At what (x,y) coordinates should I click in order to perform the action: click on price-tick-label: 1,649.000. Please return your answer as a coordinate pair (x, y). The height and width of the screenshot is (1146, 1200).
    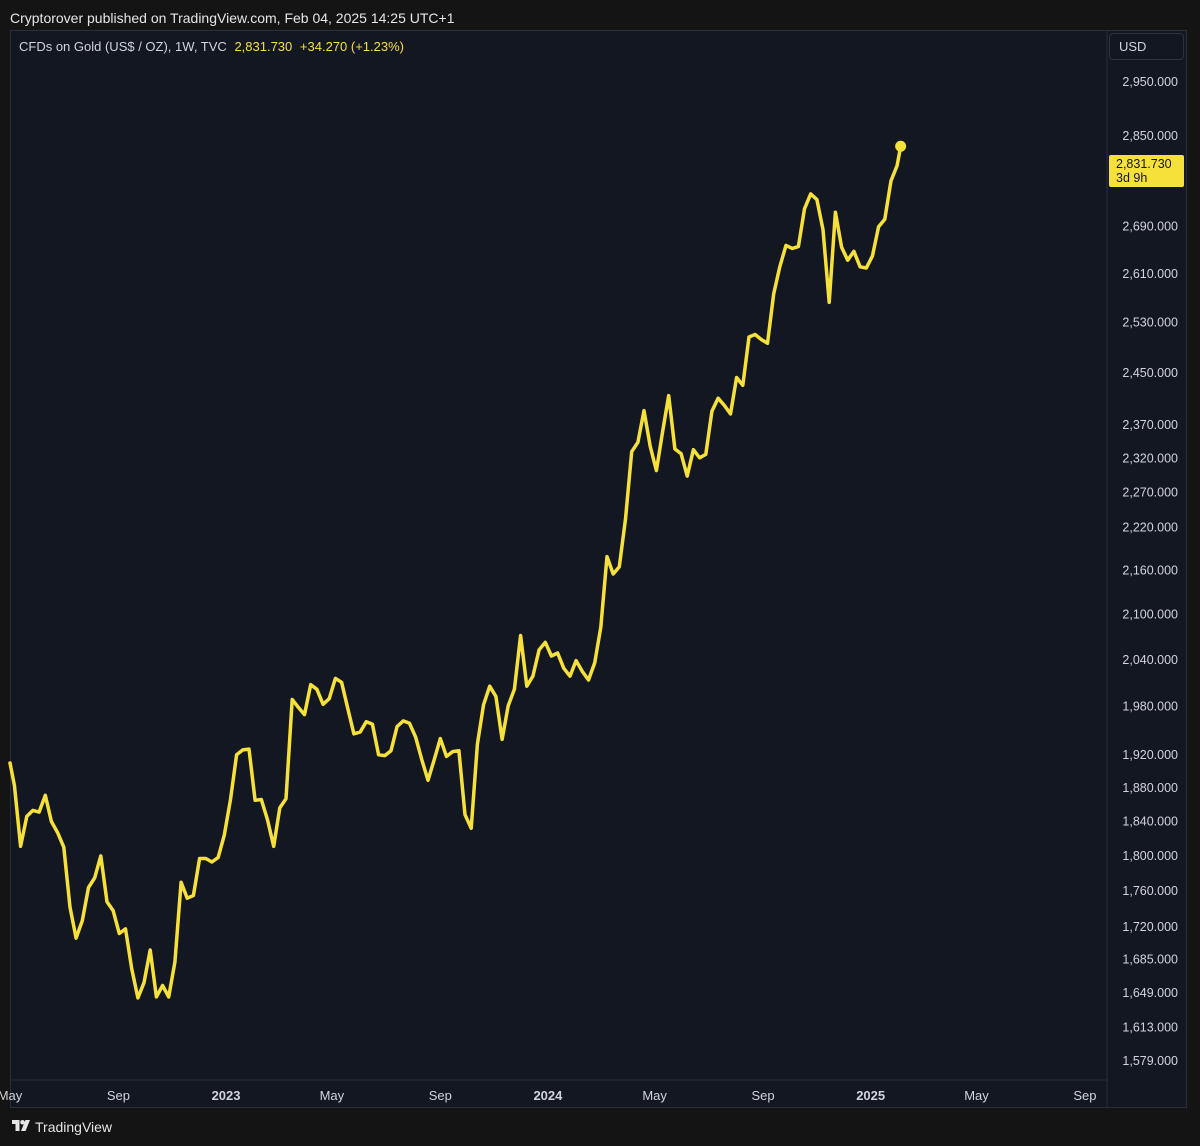
    Looking at the image, I should click on (1150, 993).